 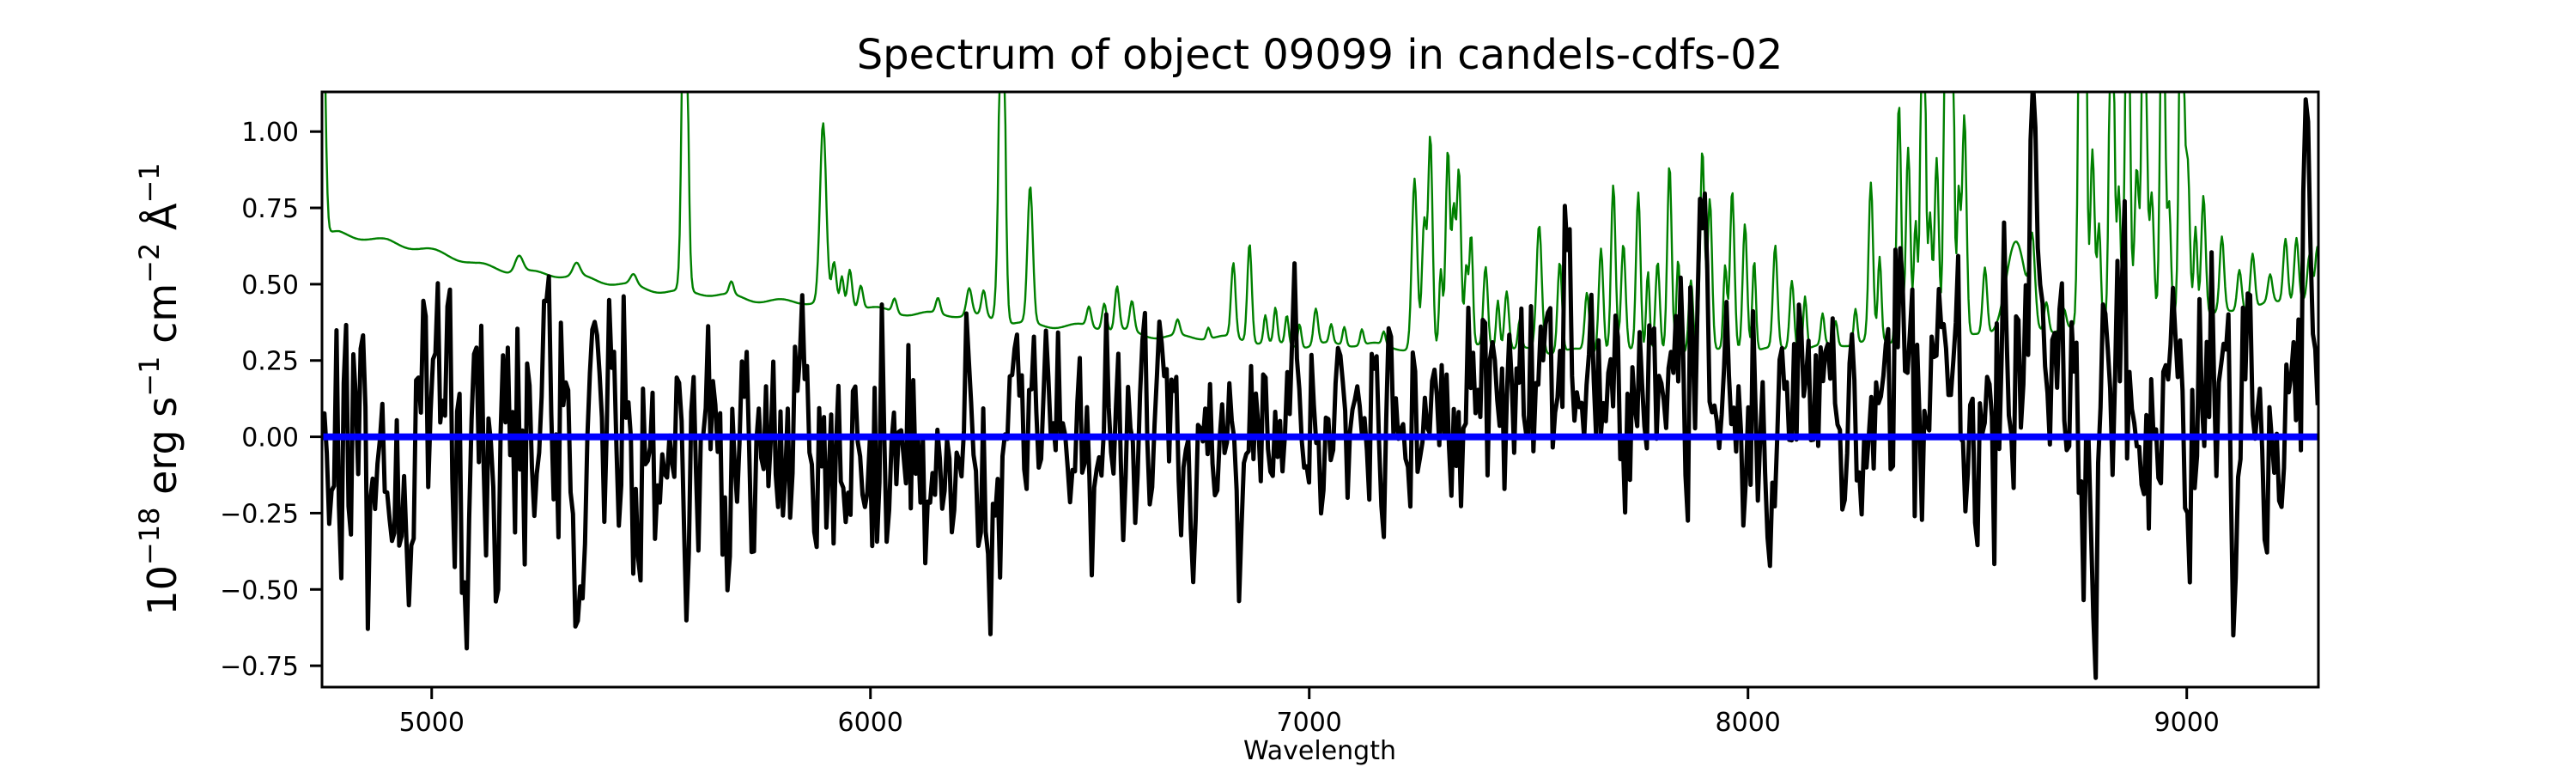 I want to click on x-tick-label: 5000, so click(x=432, y=723).